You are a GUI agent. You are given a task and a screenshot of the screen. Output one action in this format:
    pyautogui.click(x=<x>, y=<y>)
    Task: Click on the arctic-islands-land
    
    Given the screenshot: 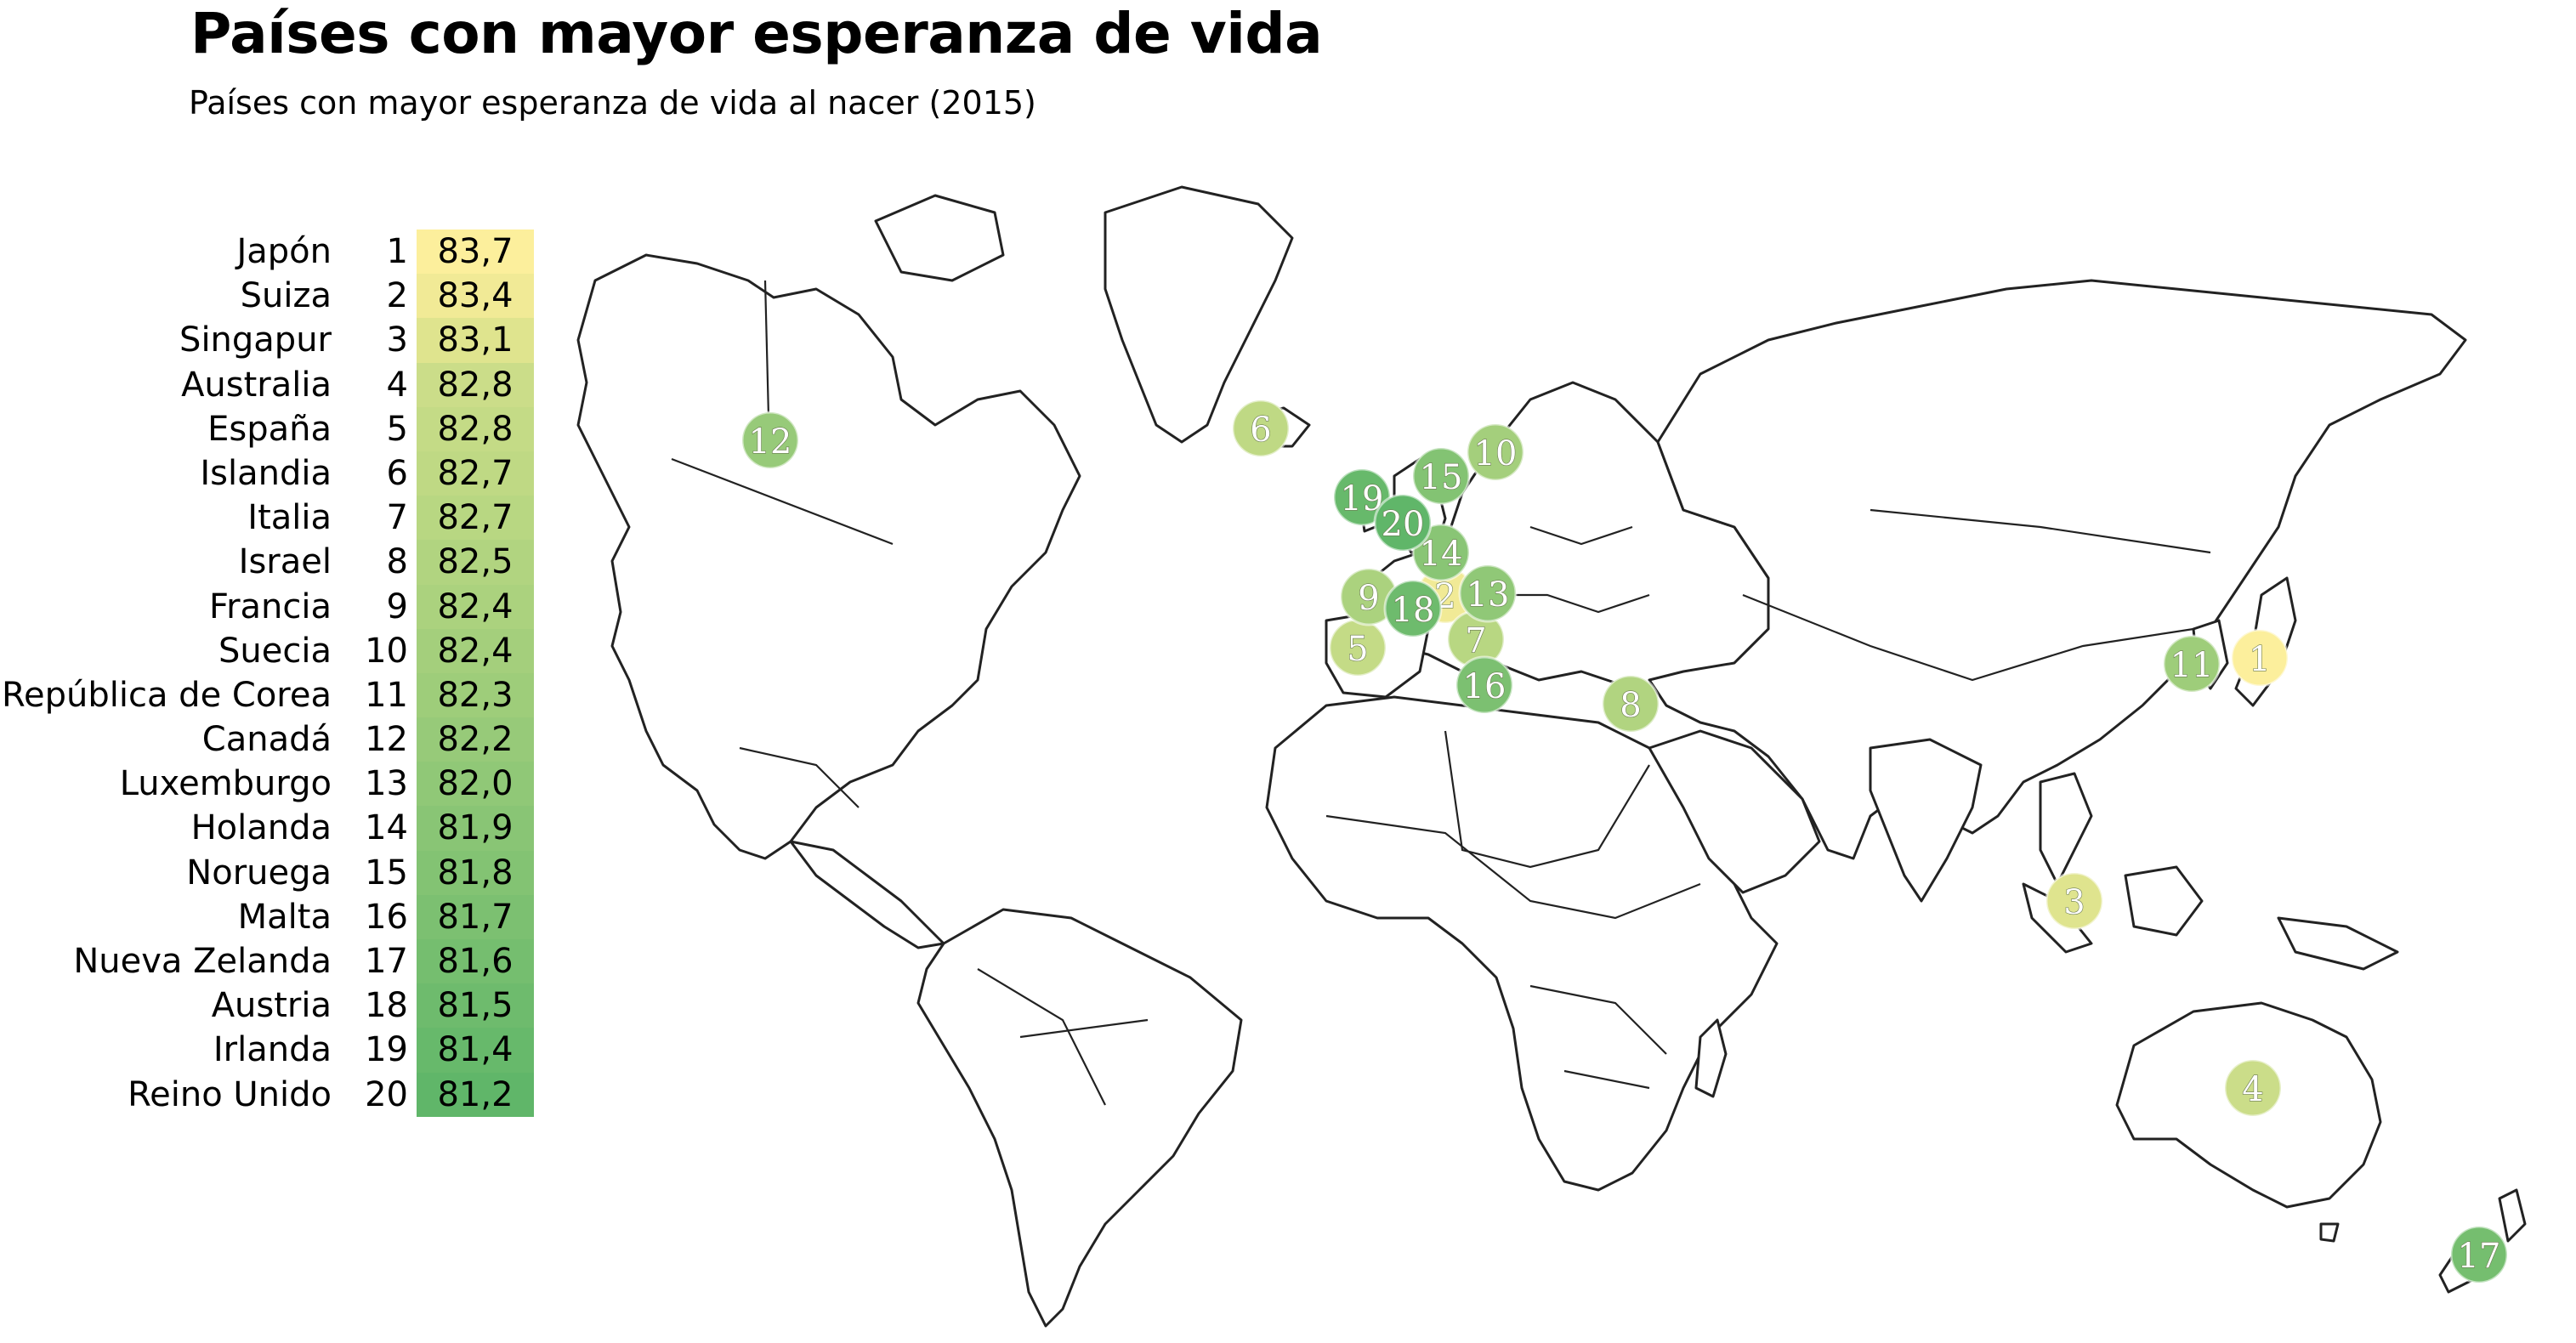 What is the action you would take?
    pyautogui.click(x=940, y=238)
    